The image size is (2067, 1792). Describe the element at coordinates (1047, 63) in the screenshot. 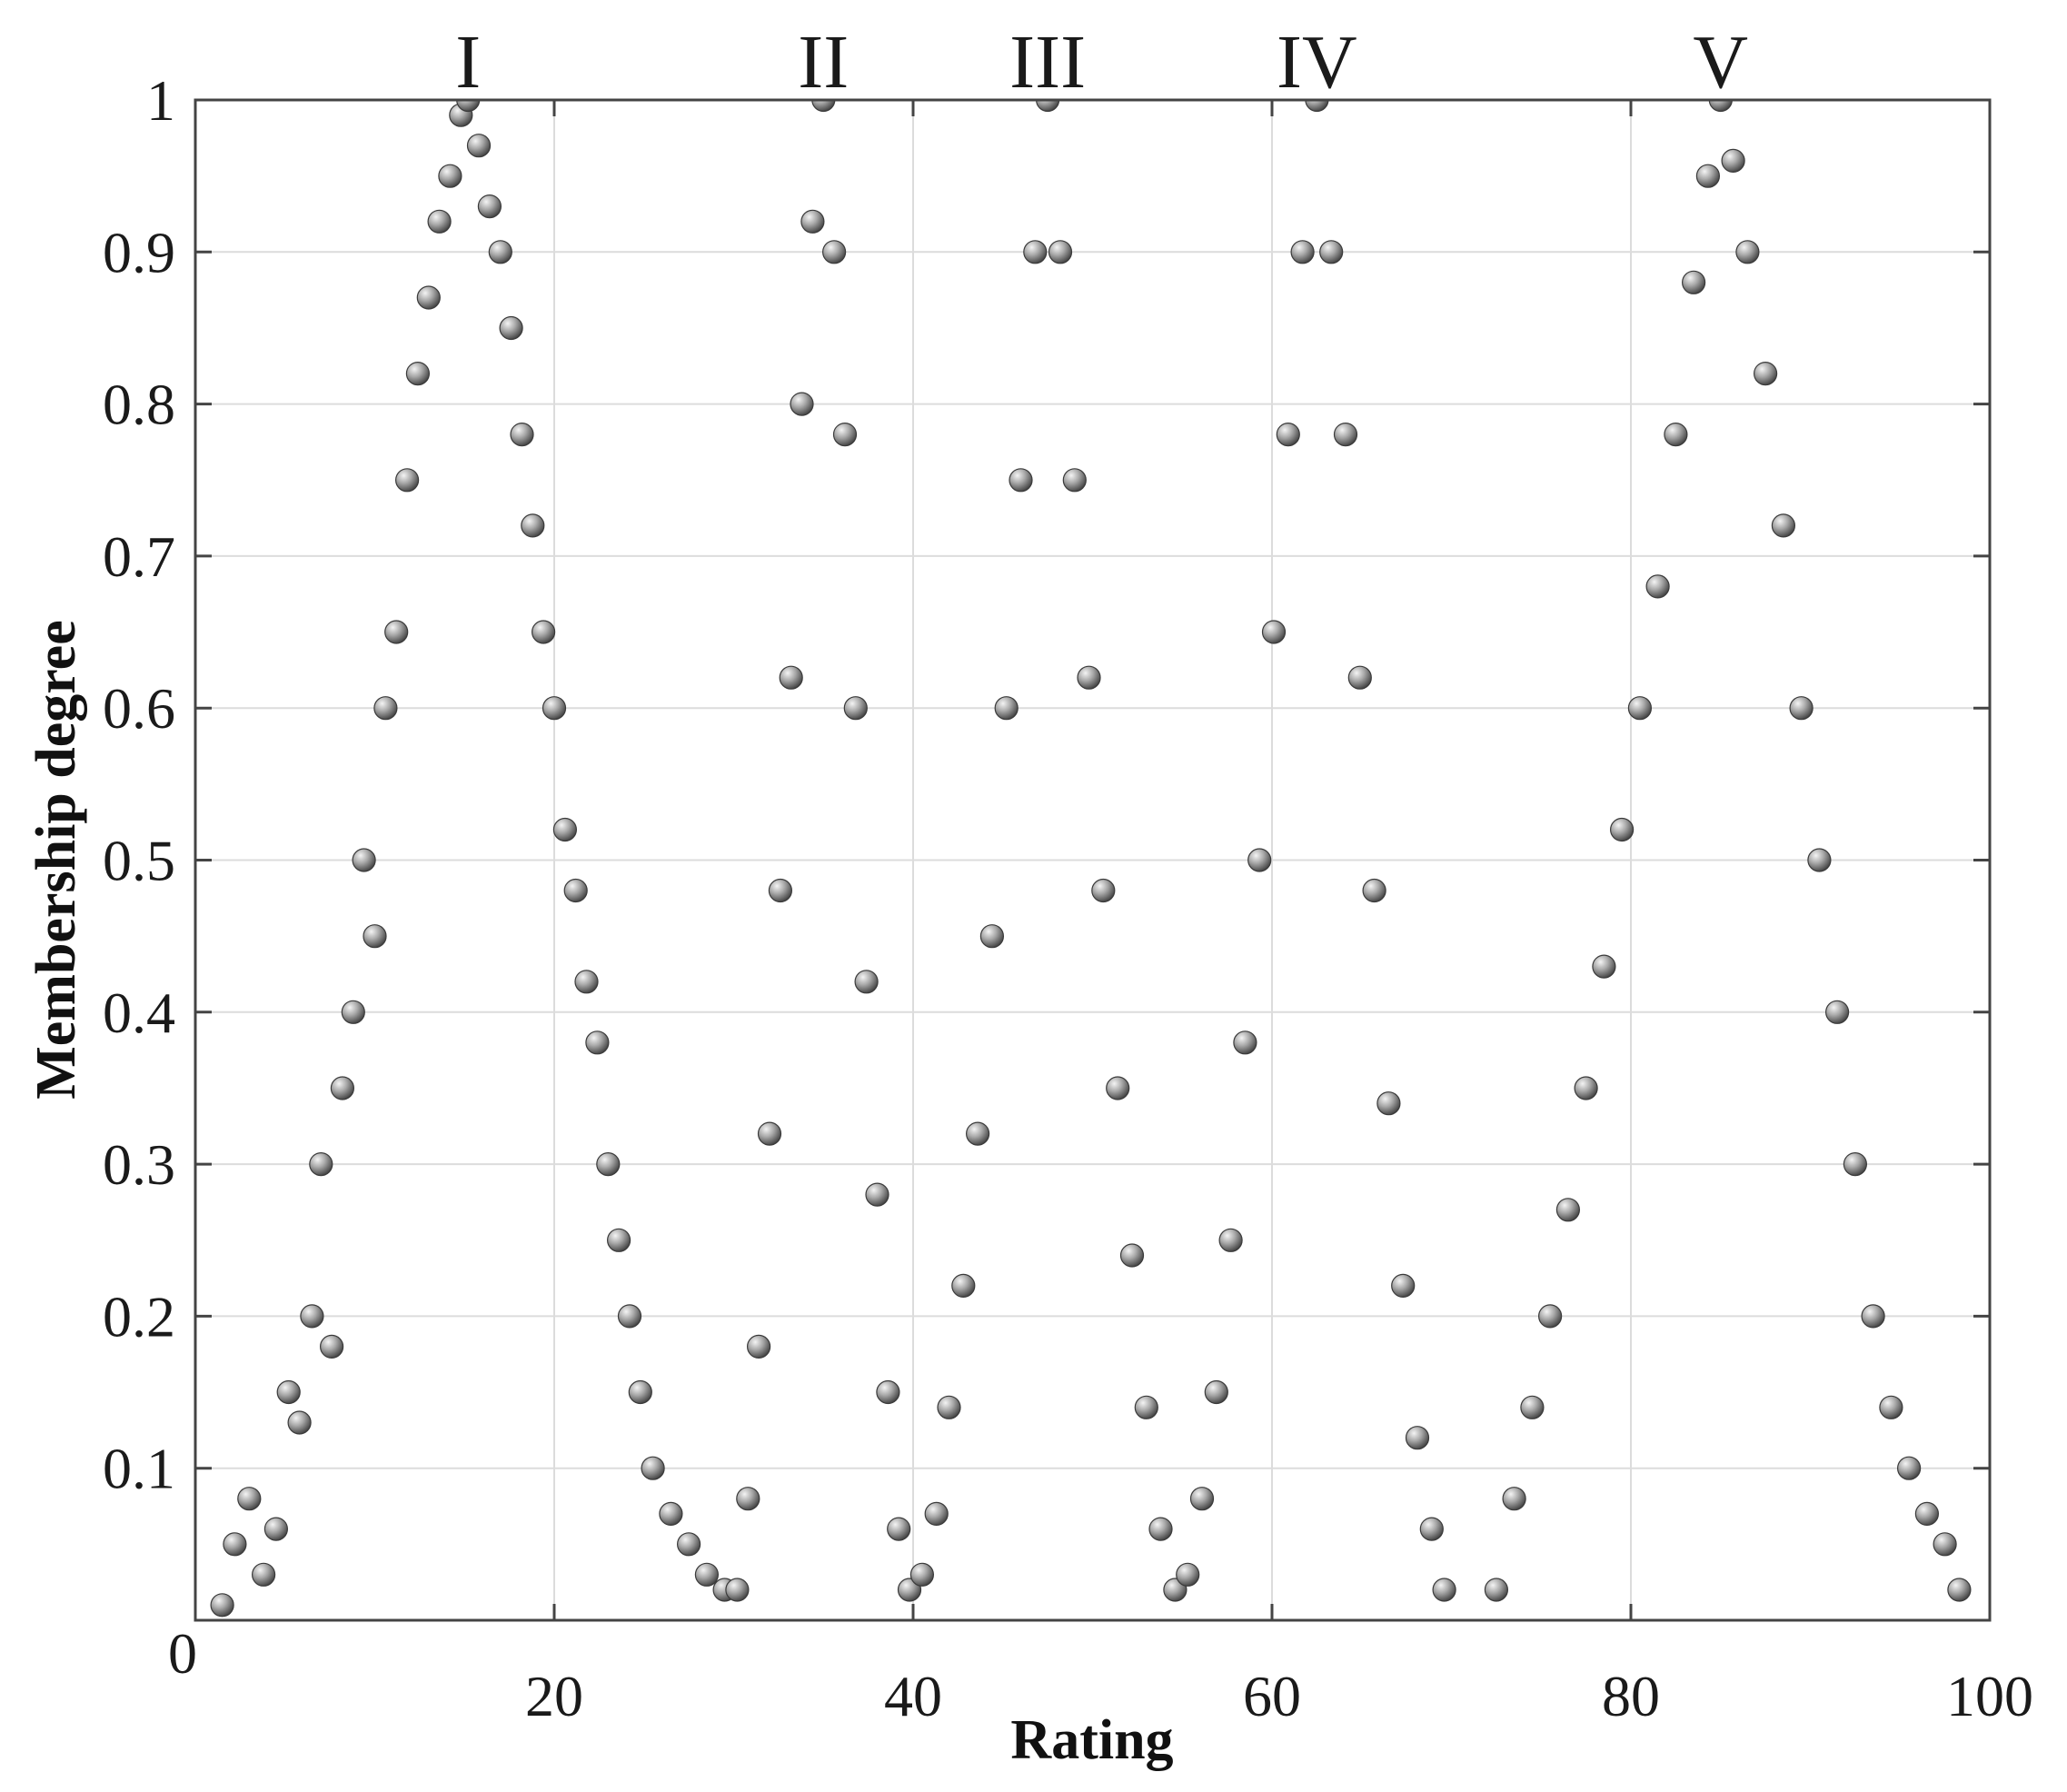

I see `peak-label: III` at that location.